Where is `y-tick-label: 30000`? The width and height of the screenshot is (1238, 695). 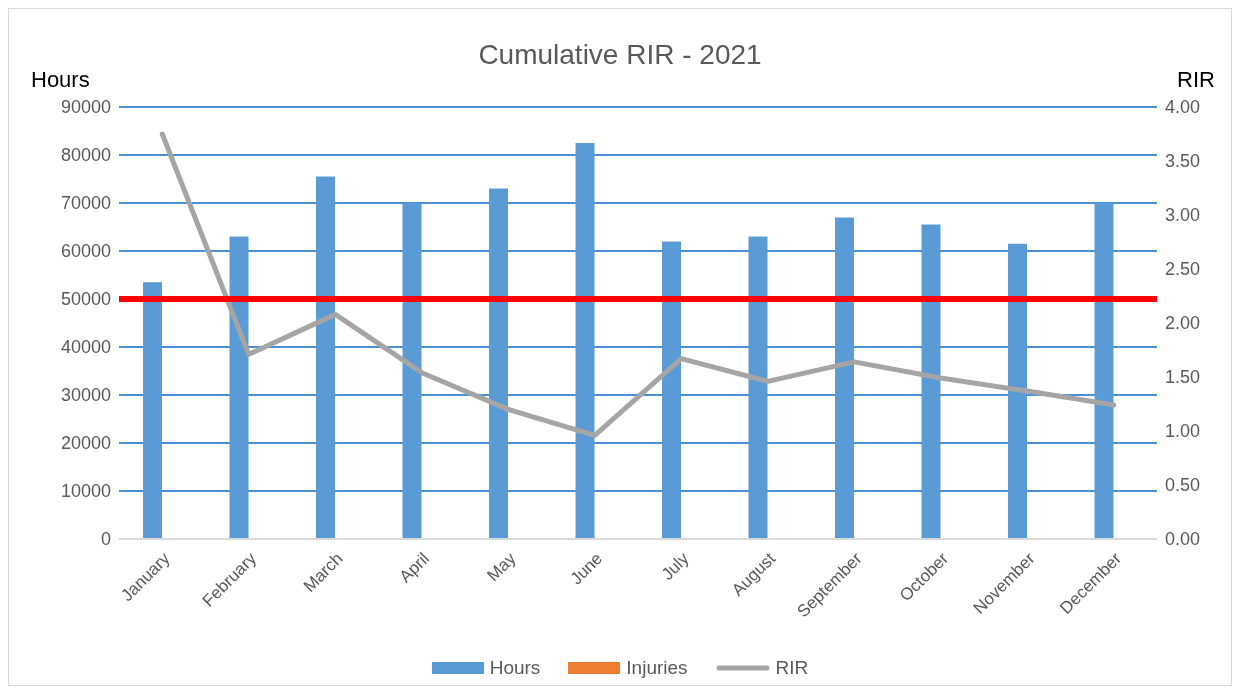
y-tick-label: 30000 is located at coordinates (85, 395).